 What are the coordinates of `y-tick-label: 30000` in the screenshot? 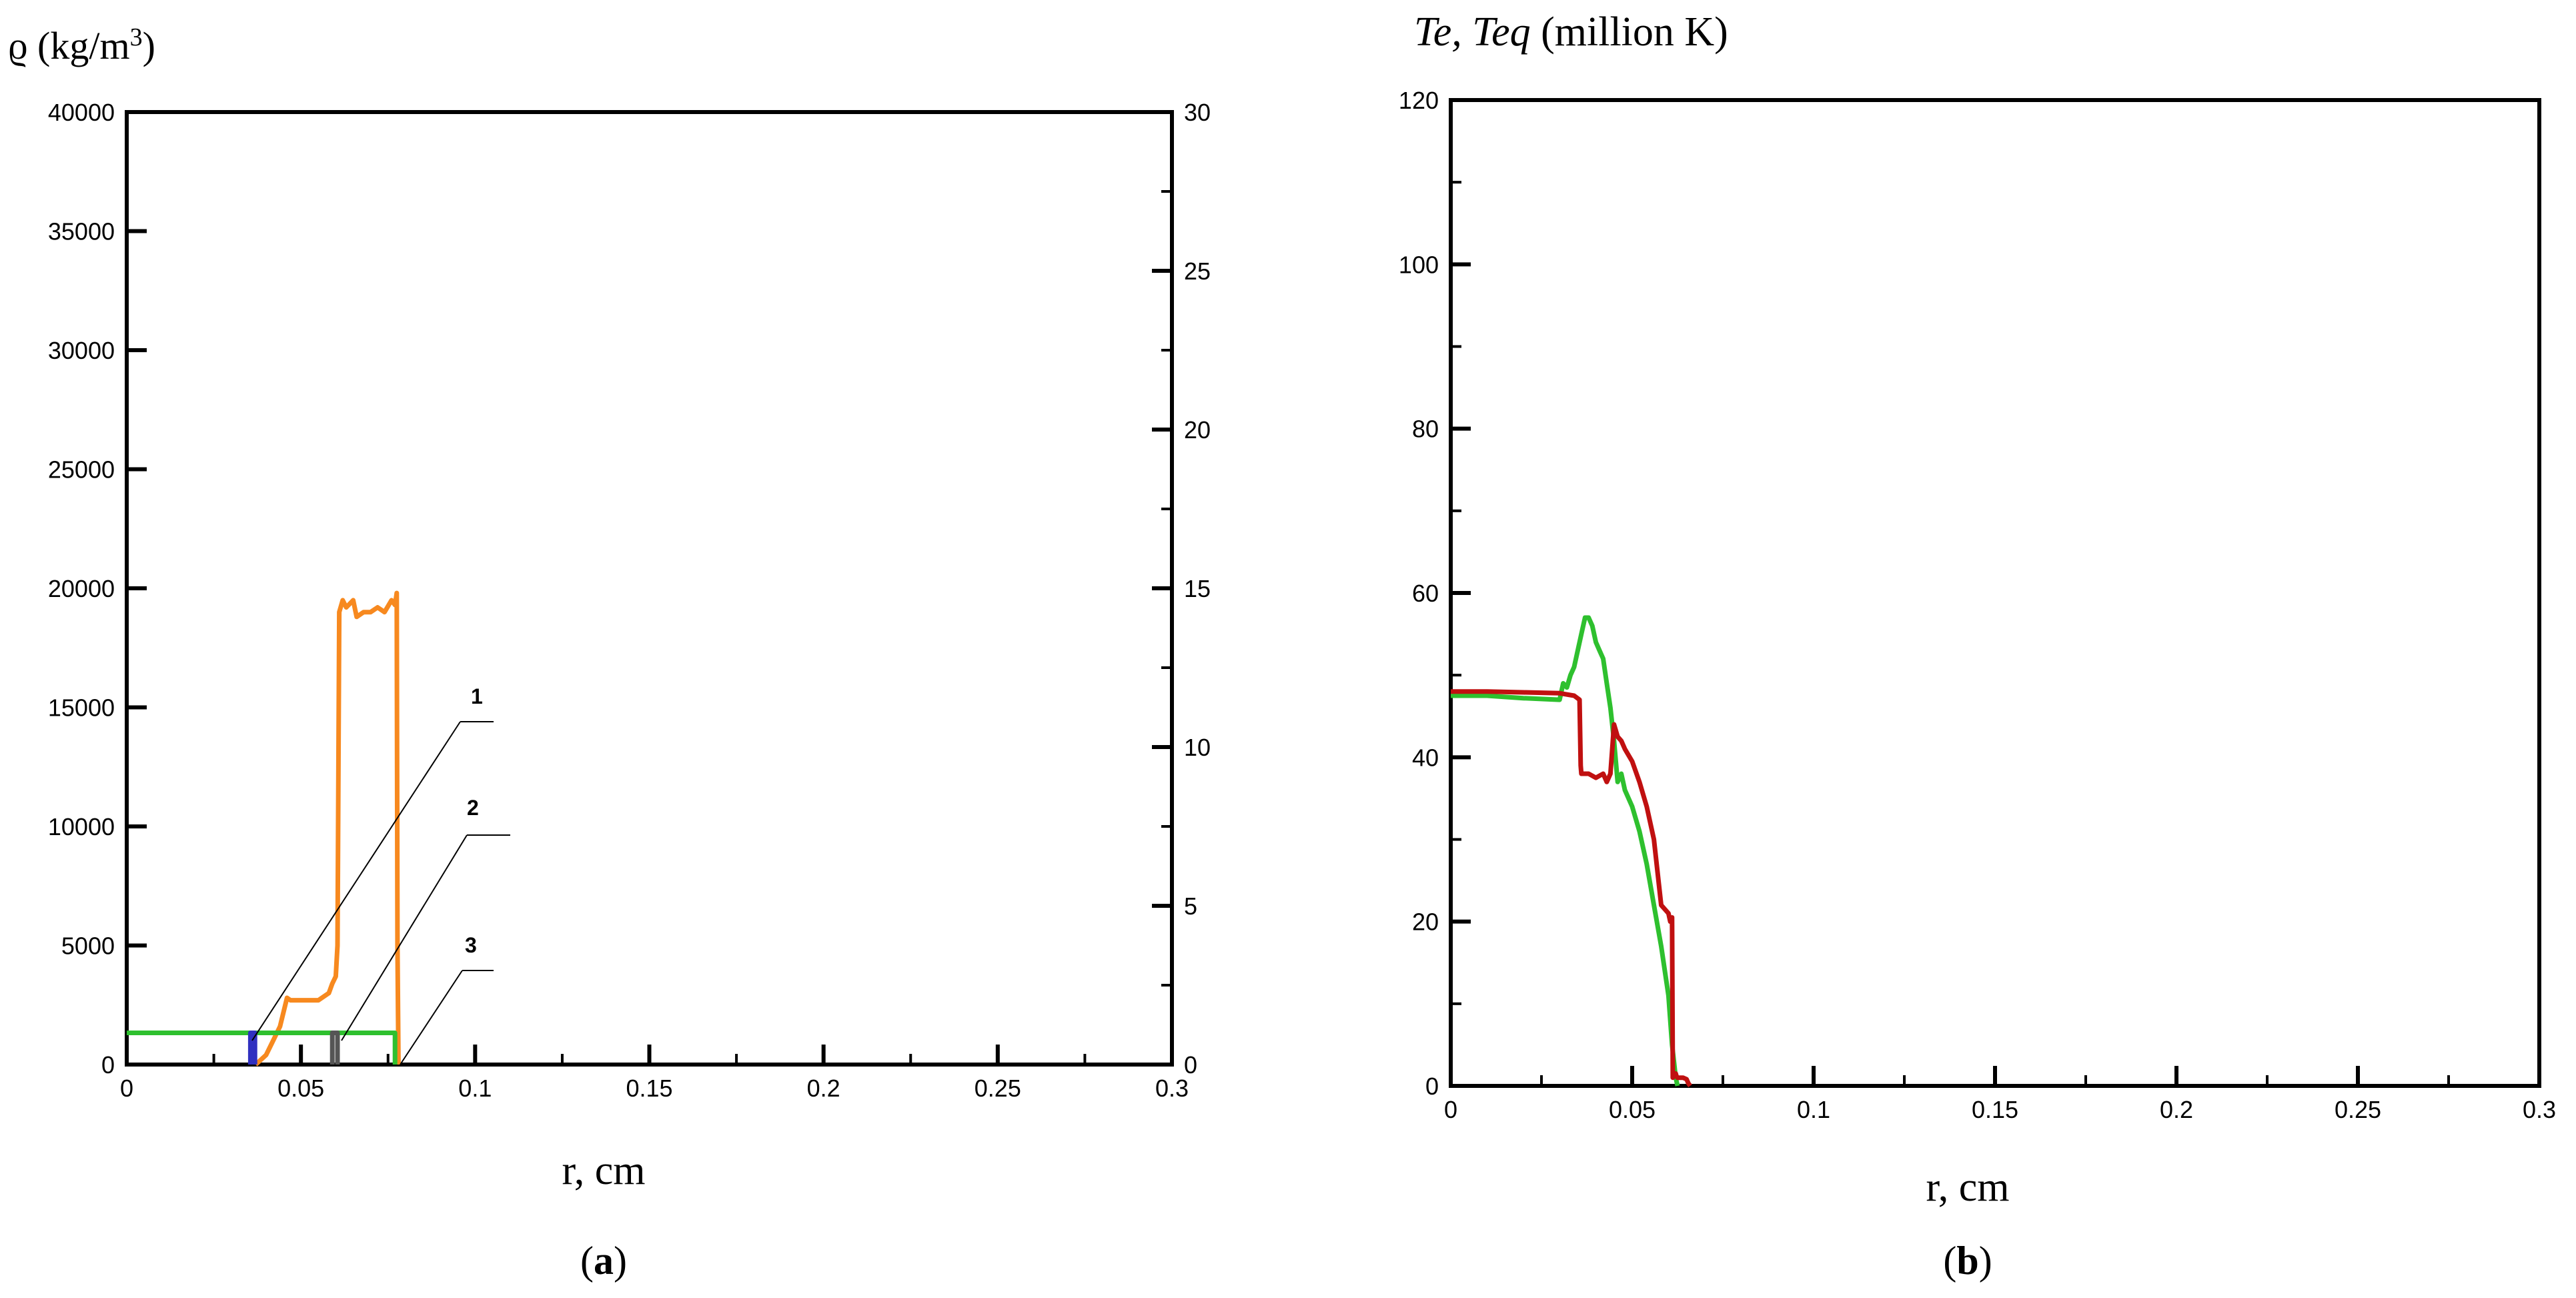 It's located at (81, 350).